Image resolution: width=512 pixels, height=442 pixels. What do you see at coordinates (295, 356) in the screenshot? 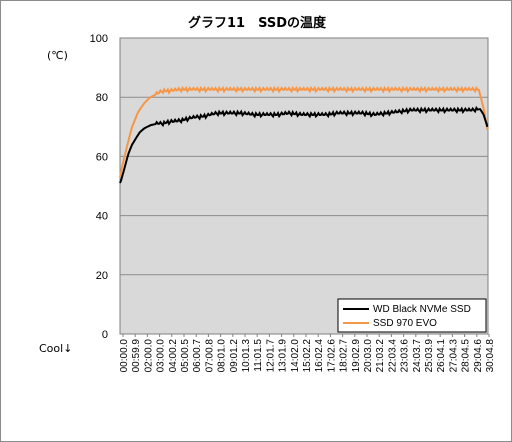
I see `x-tick-label: 14:02.0` at bounding box center [295, 356].